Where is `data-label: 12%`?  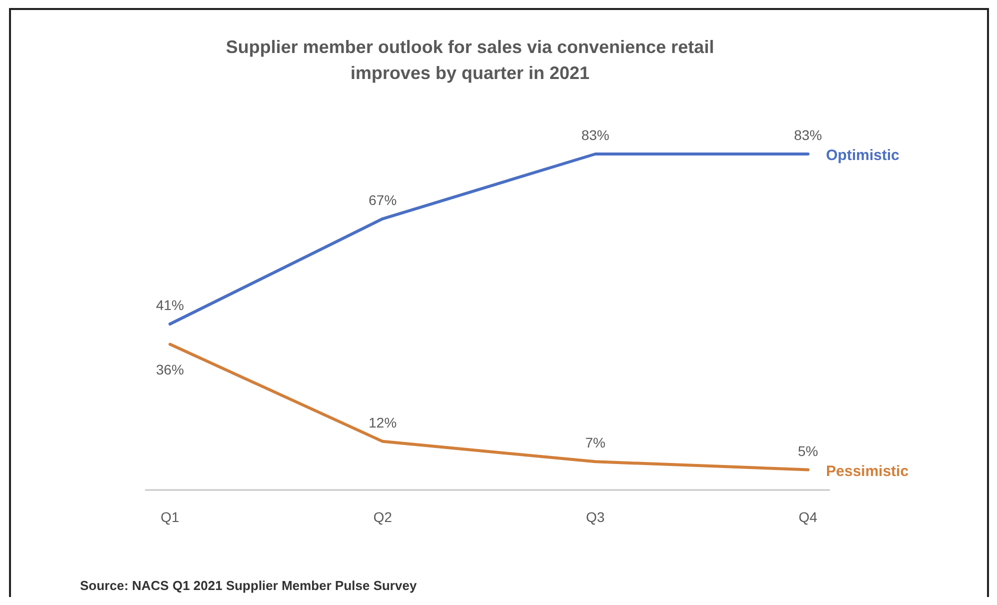
data-label: 12% is located at coordinates (382, 422).